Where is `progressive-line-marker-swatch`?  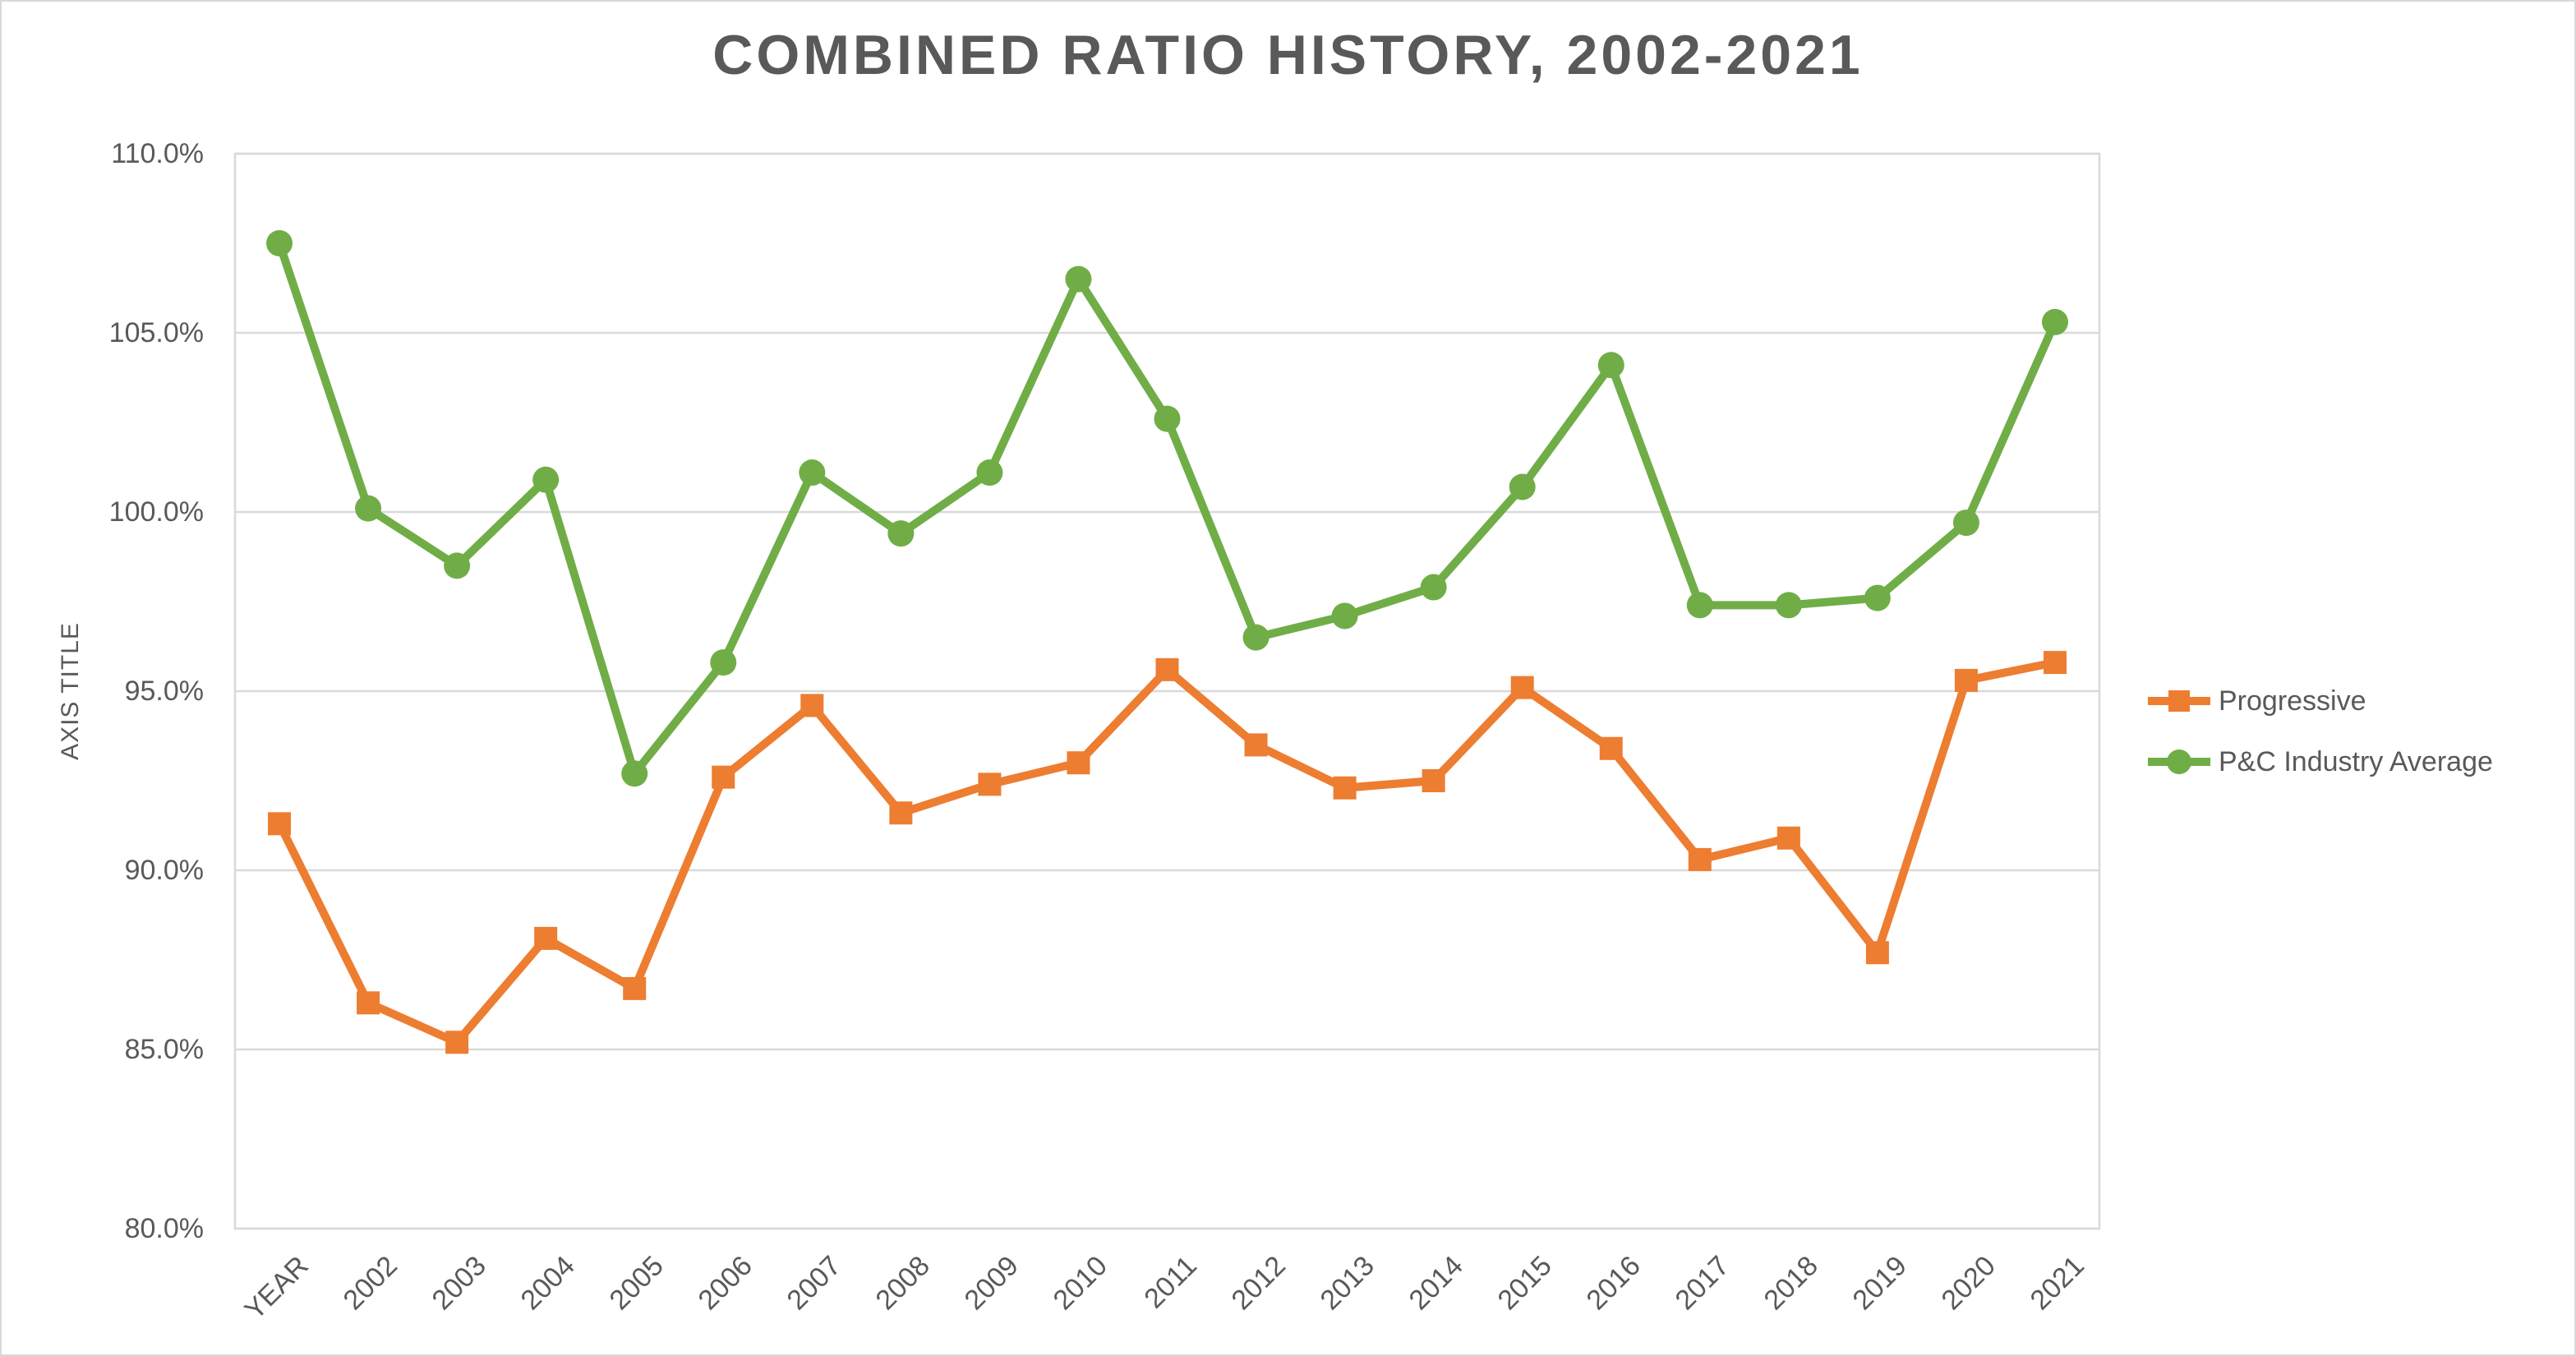 progressive-line-marker-swatch is located at coordinates (2179, 701).